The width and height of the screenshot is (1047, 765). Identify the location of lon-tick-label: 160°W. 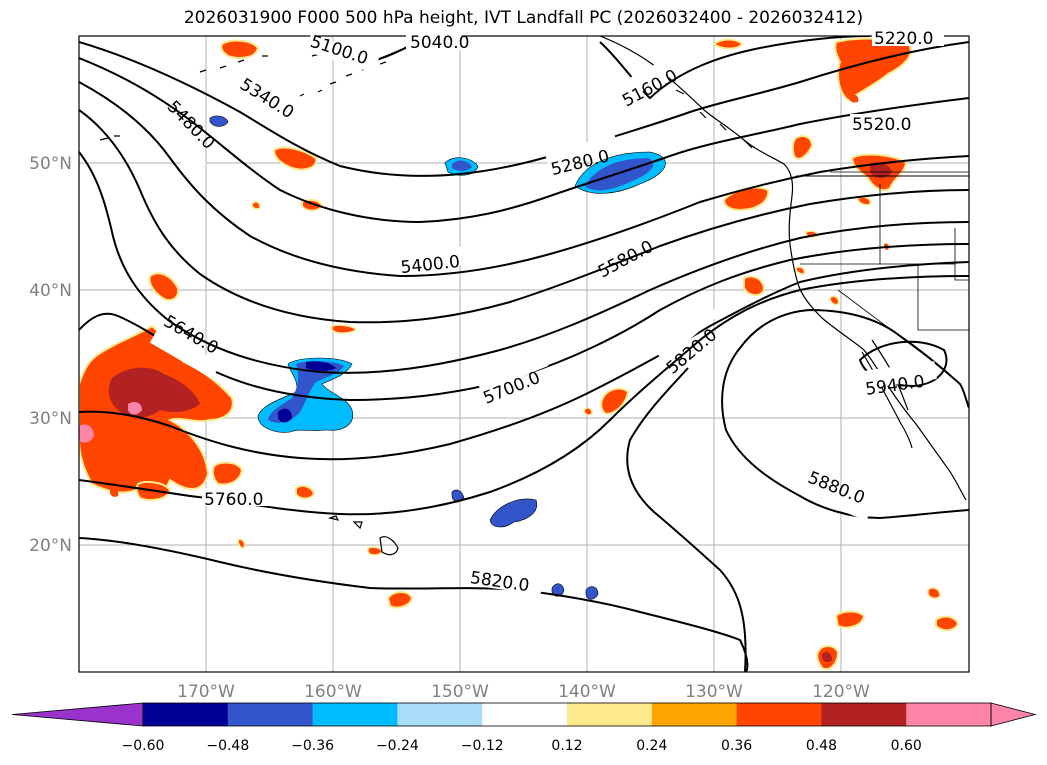
(333, 692).